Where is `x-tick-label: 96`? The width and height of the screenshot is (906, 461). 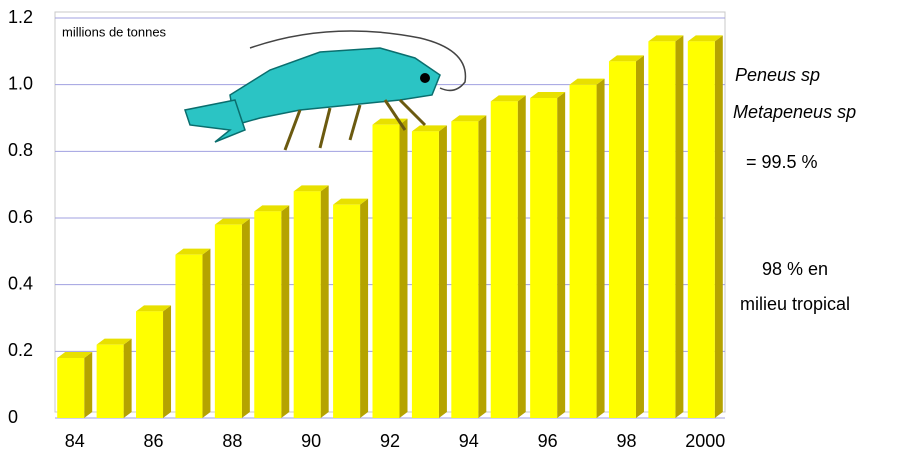 x-tick-label: 96 is located at coordinates (548, 441).